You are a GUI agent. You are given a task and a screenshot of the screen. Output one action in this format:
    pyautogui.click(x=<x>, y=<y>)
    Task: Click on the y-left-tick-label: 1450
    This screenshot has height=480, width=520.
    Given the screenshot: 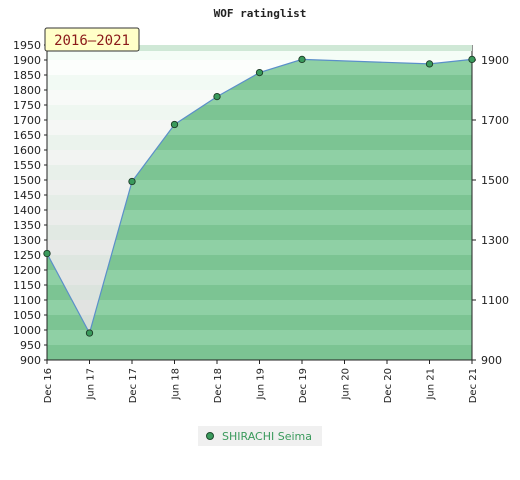 What is the action you would take?
    pyautogui.click(x=27, y=195)
    